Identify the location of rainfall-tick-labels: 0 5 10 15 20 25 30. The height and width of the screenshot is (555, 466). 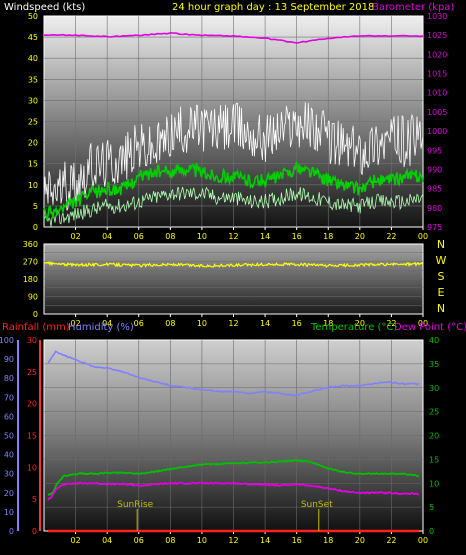
(32, 436).